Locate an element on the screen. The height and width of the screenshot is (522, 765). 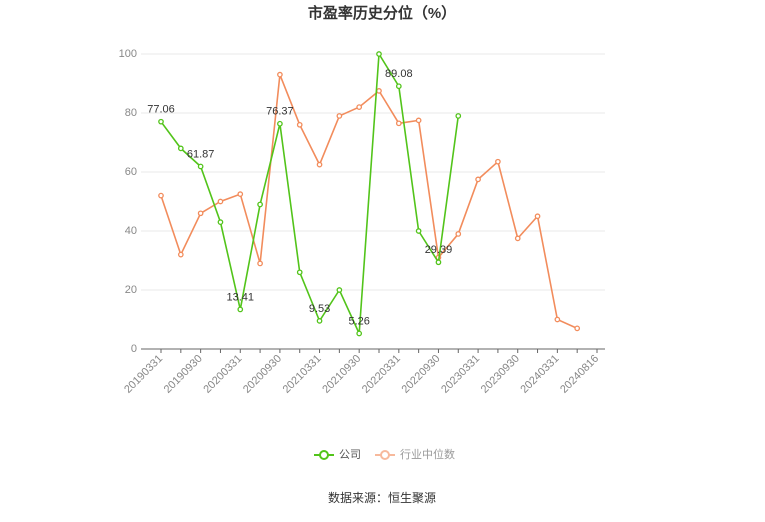
x-tick-label: 20220930 is located at coordinates (421, 374).